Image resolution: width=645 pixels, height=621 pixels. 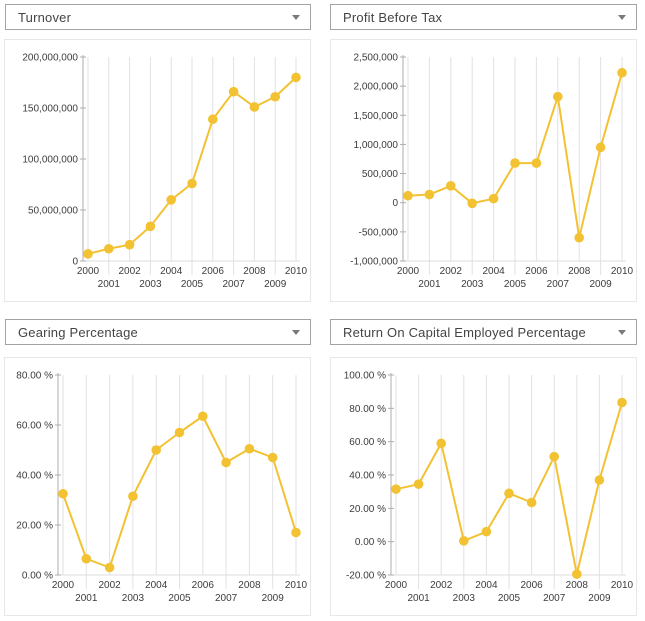 What do you see at coordinates (50, 160) in the screenshot?
I see `svg-text: 100,000,000` at bounding box center [50, 160].